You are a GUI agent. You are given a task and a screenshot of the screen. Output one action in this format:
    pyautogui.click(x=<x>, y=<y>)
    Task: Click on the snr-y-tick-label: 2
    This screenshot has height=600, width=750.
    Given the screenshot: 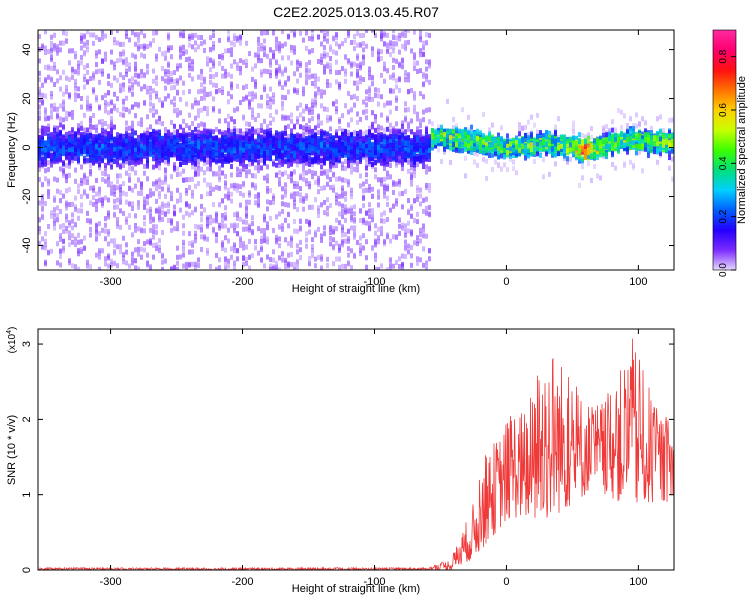 What is the action you would take?
    pyautogui.click(x=27, y=419)
    